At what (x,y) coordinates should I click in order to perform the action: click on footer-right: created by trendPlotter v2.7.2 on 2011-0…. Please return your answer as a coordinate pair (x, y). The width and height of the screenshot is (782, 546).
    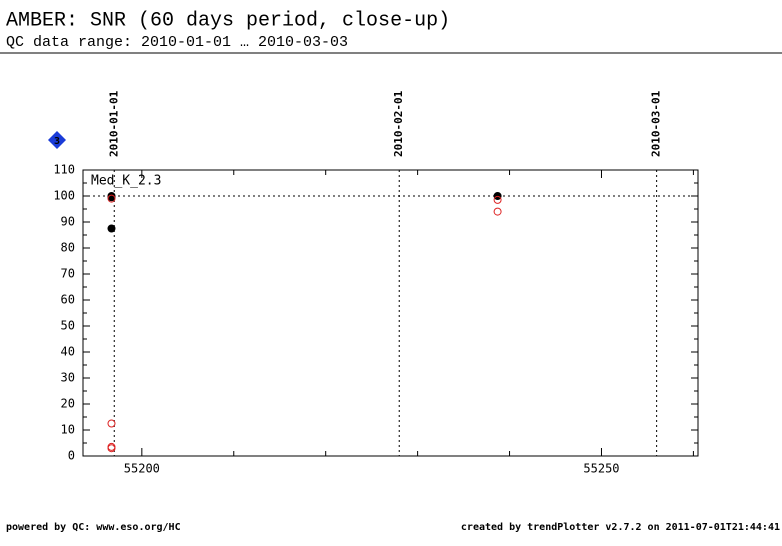
    Looking at the image, I should click on (620, 527).